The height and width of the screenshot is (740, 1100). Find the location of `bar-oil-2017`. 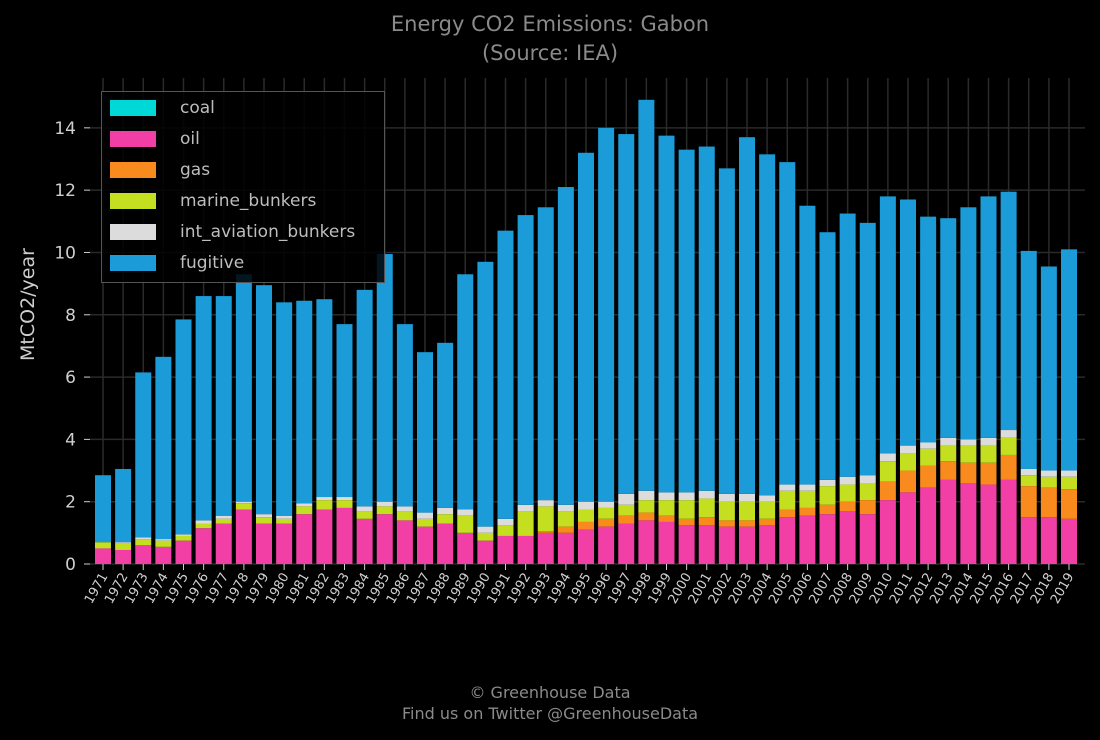

bar-oil-2017 is located at coordinates (1028, 540).